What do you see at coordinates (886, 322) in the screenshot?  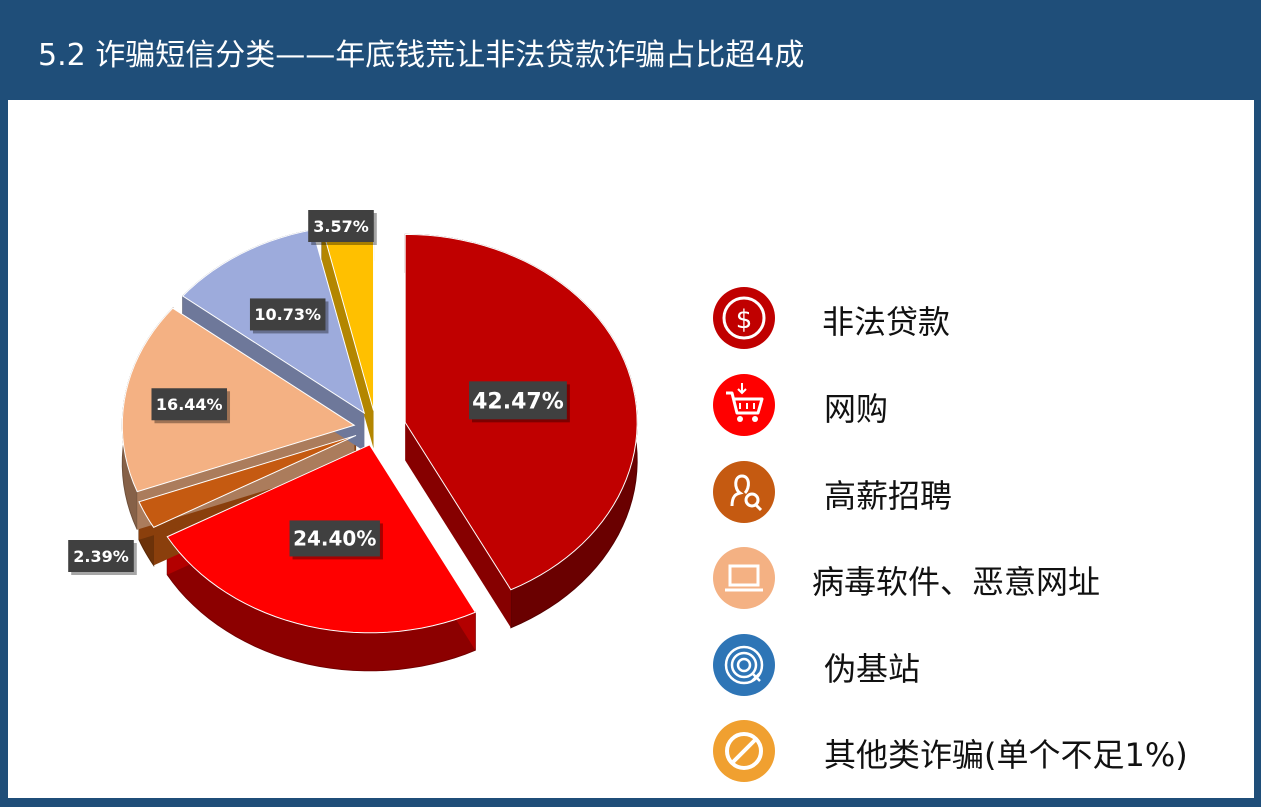 I see `legend-label: 非法贷款` at bounding box center [886, 322].